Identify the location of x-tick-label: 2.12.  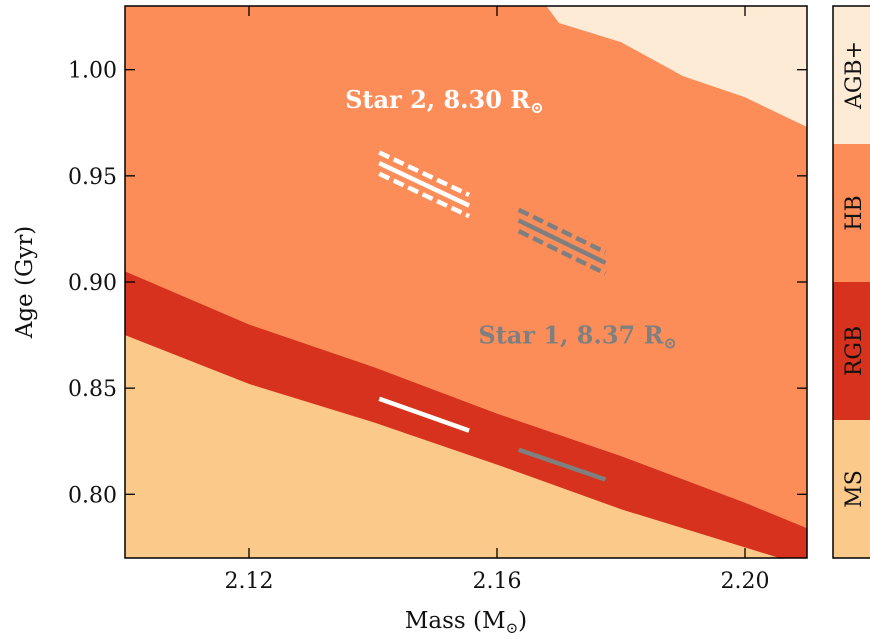
(249, 581).